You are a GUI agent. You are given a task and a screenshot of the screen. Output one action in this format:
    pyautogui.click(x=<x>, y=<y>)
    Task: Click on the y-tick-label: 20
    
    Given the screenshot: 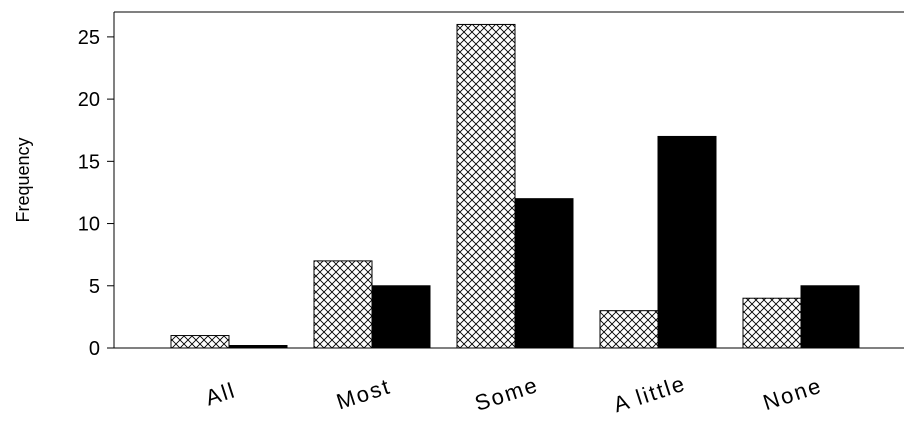 What is the action you would take?
    pyautogui.click(x=89, y=100)
    